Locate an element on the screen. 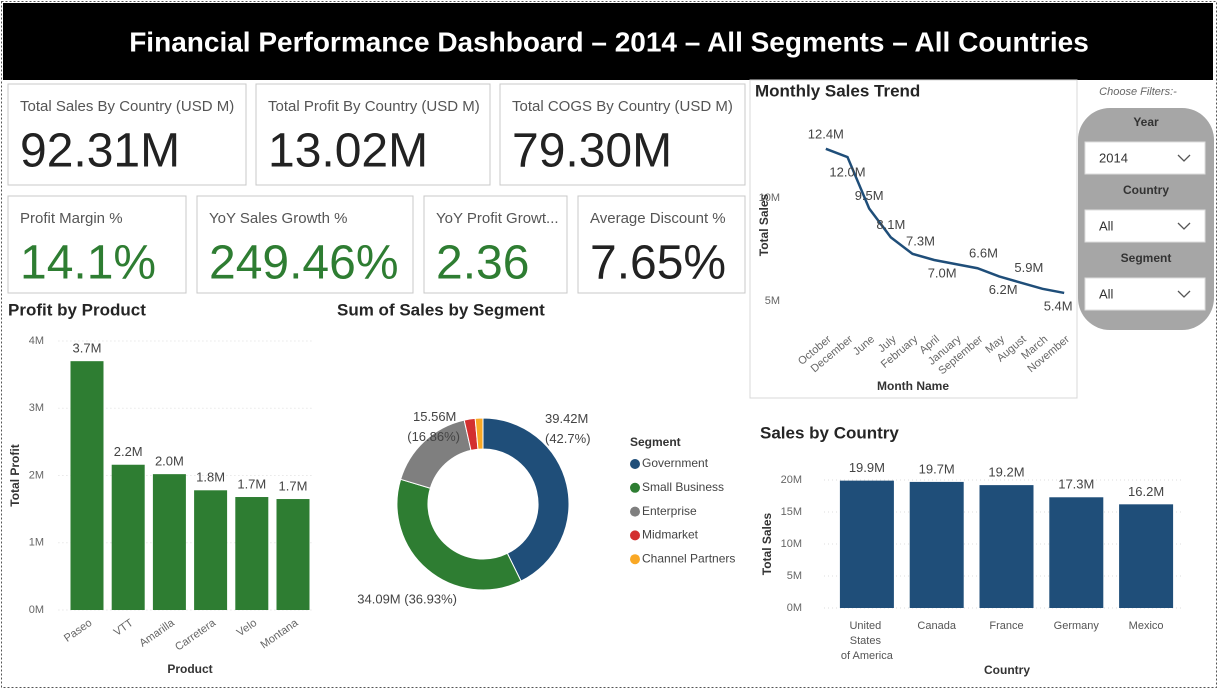 This screenshot has width=1218, height=689. data-label: 34.09M (36.93%) is located at coordinates (407, 598).